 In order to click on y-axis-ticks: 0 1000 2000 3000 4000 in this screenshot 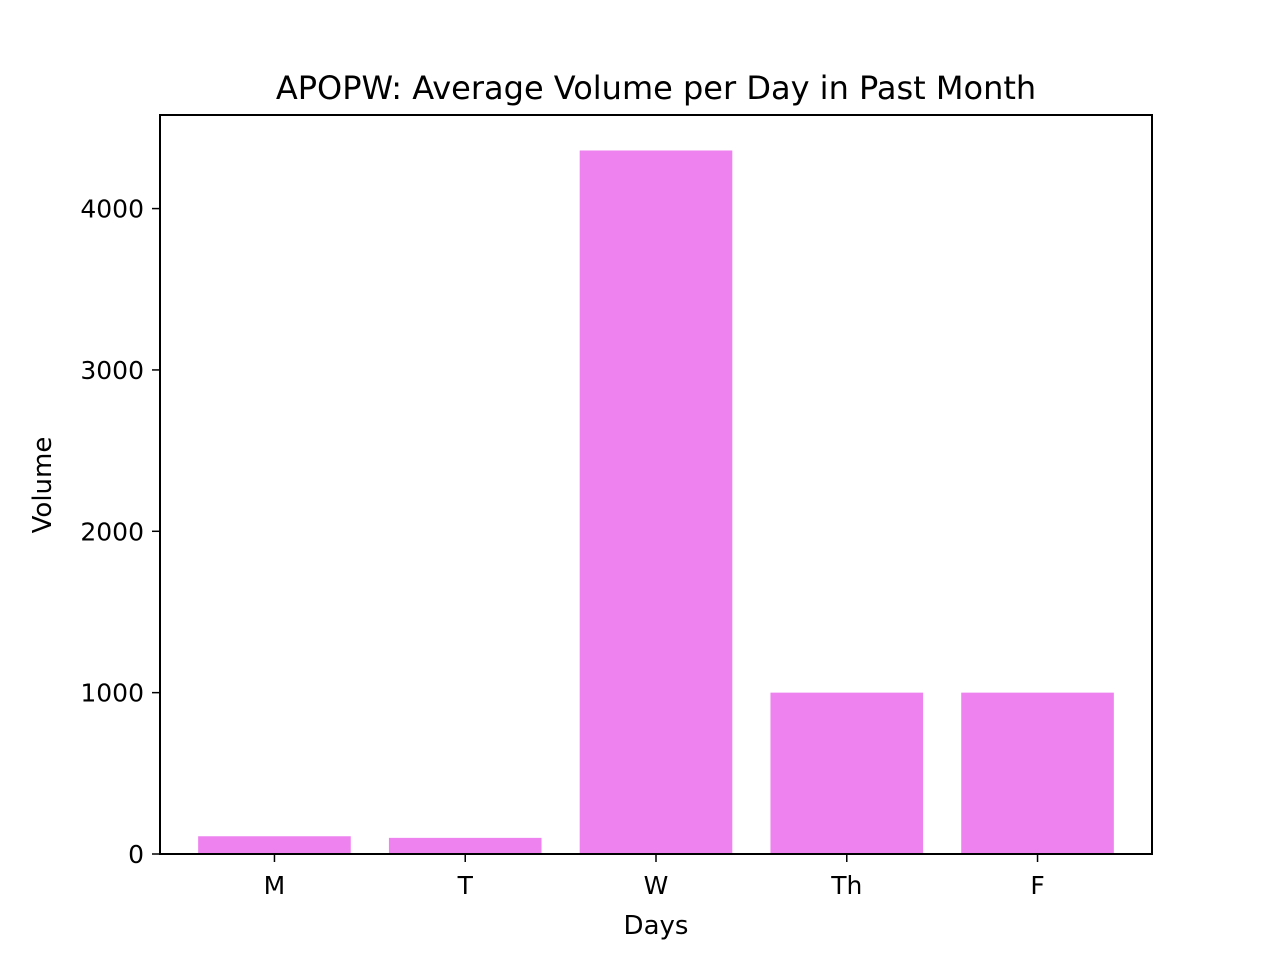, I will do `click(120, 532)`.